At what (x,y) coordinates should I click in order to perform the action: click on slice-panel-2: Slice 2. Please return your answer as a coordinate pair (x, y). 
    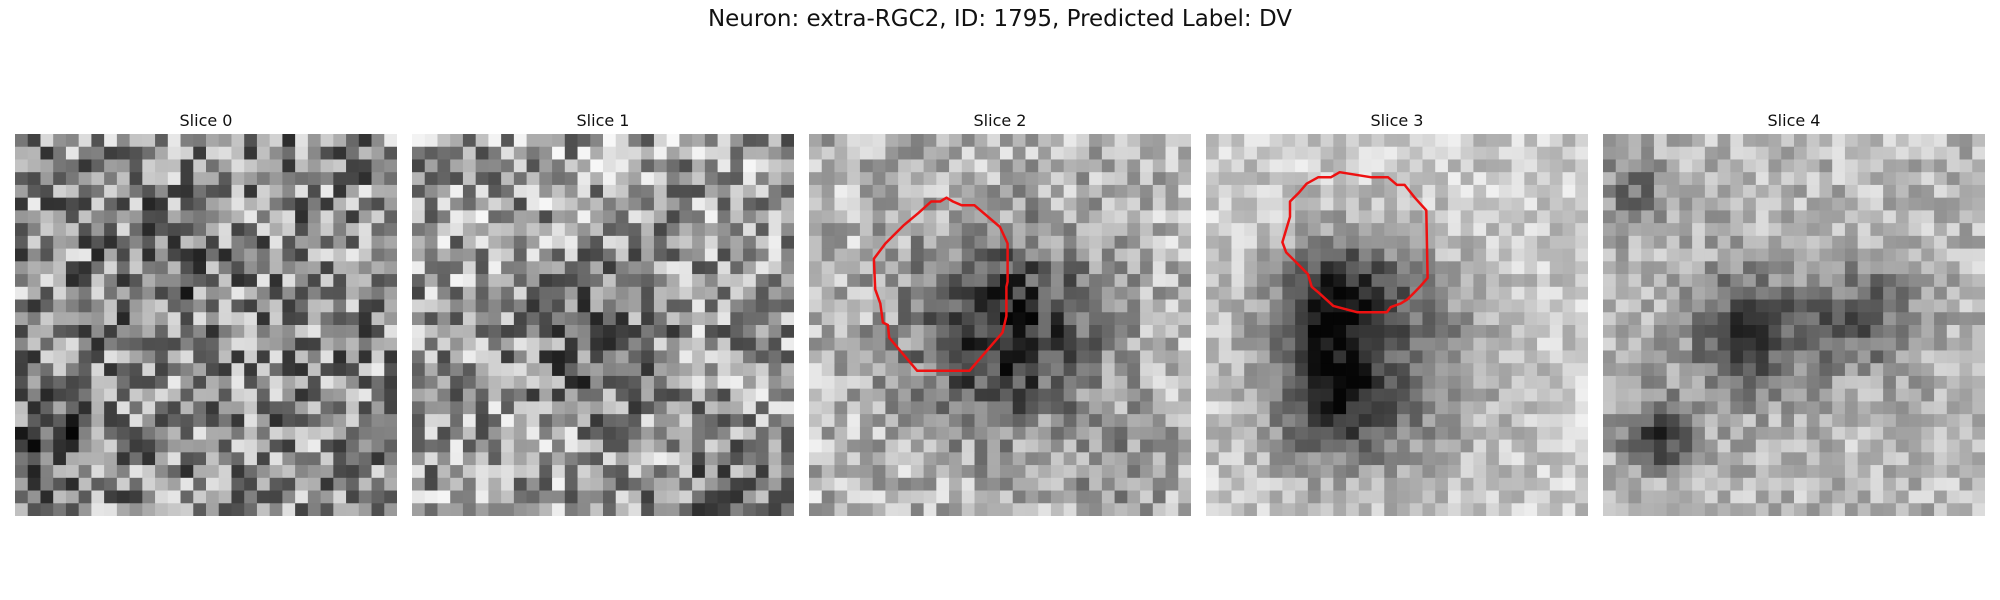
    Looking at the image, I should click on (1000, 312).